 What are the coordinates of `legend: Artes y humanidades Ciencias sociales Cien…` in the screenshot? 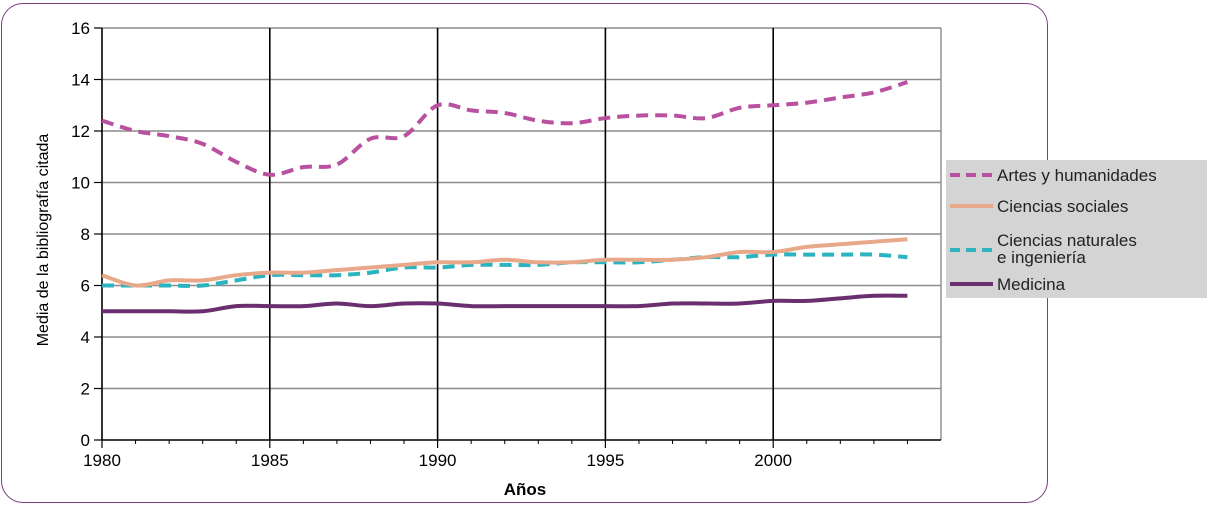 It's located at (1076, 229).